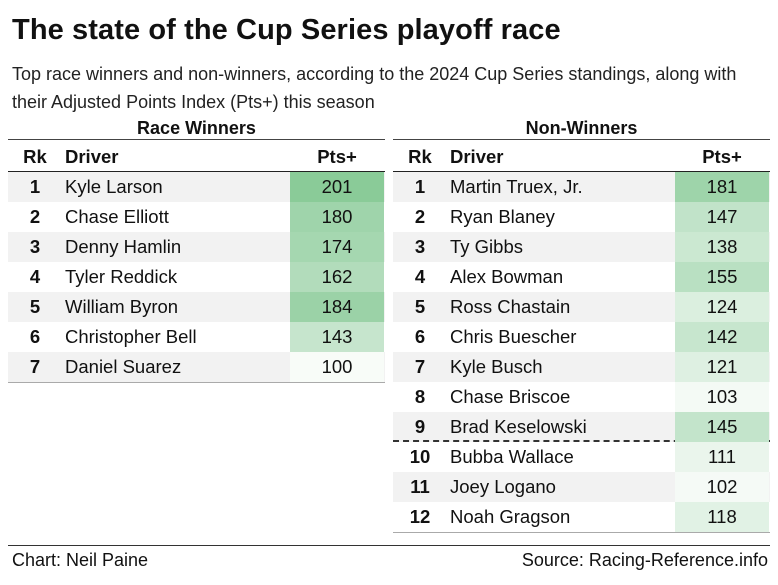 Image resolution: width=778 pixels, height=585 pixels. Describe the element at coordinates (420, 426) in the screenshot. I see `rank-cell: 9` at that location.